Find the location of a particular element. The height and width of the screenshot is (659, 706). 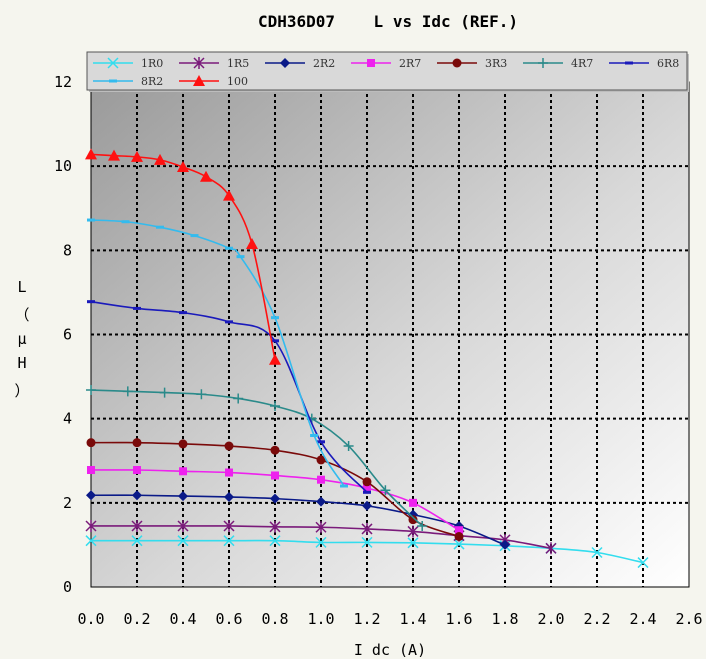

legend-box is located at coordinates (387, 71).